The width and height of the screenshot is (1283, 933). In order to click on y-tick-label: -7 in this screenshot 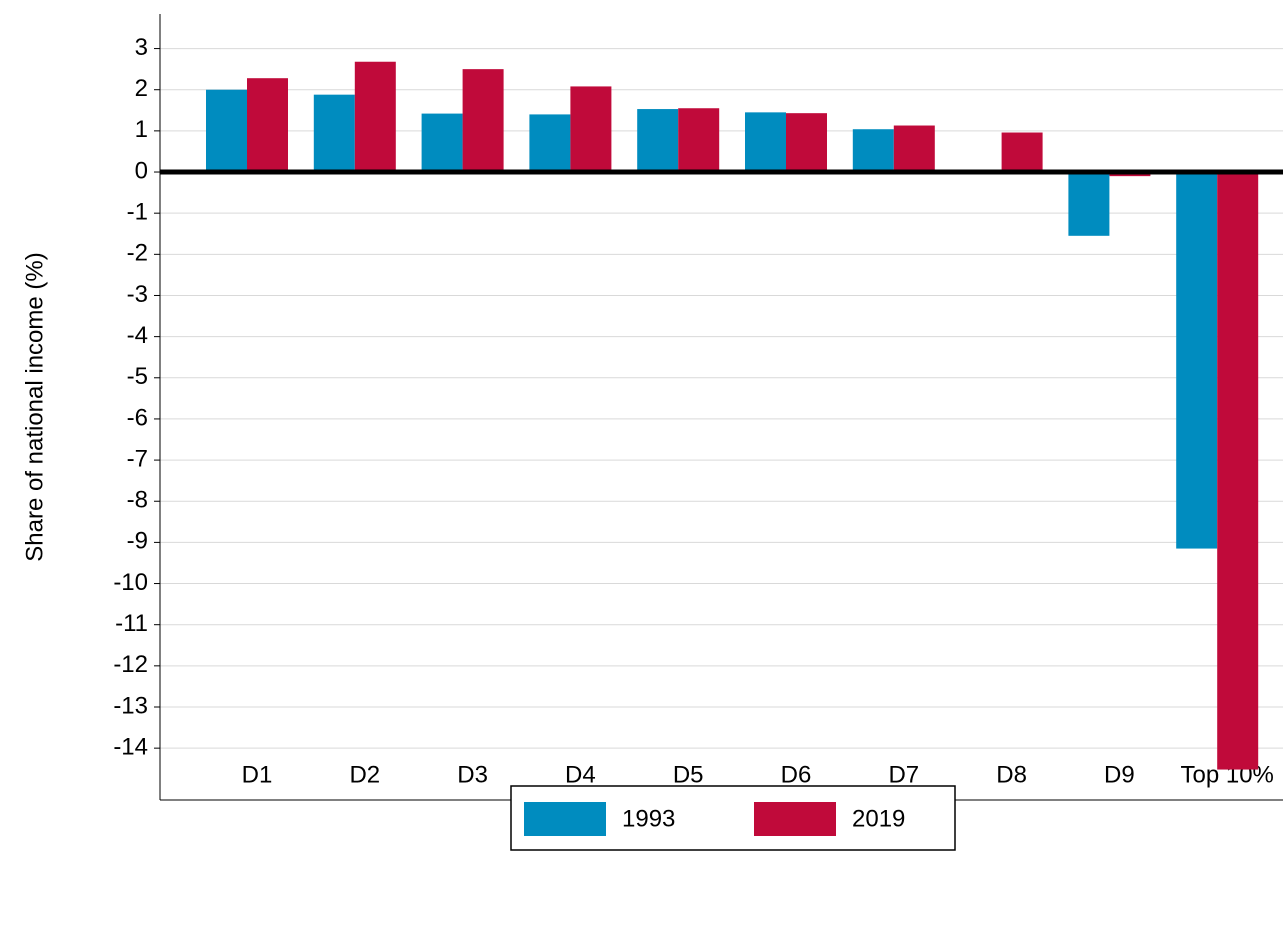, I will do `click(137, 458)`.